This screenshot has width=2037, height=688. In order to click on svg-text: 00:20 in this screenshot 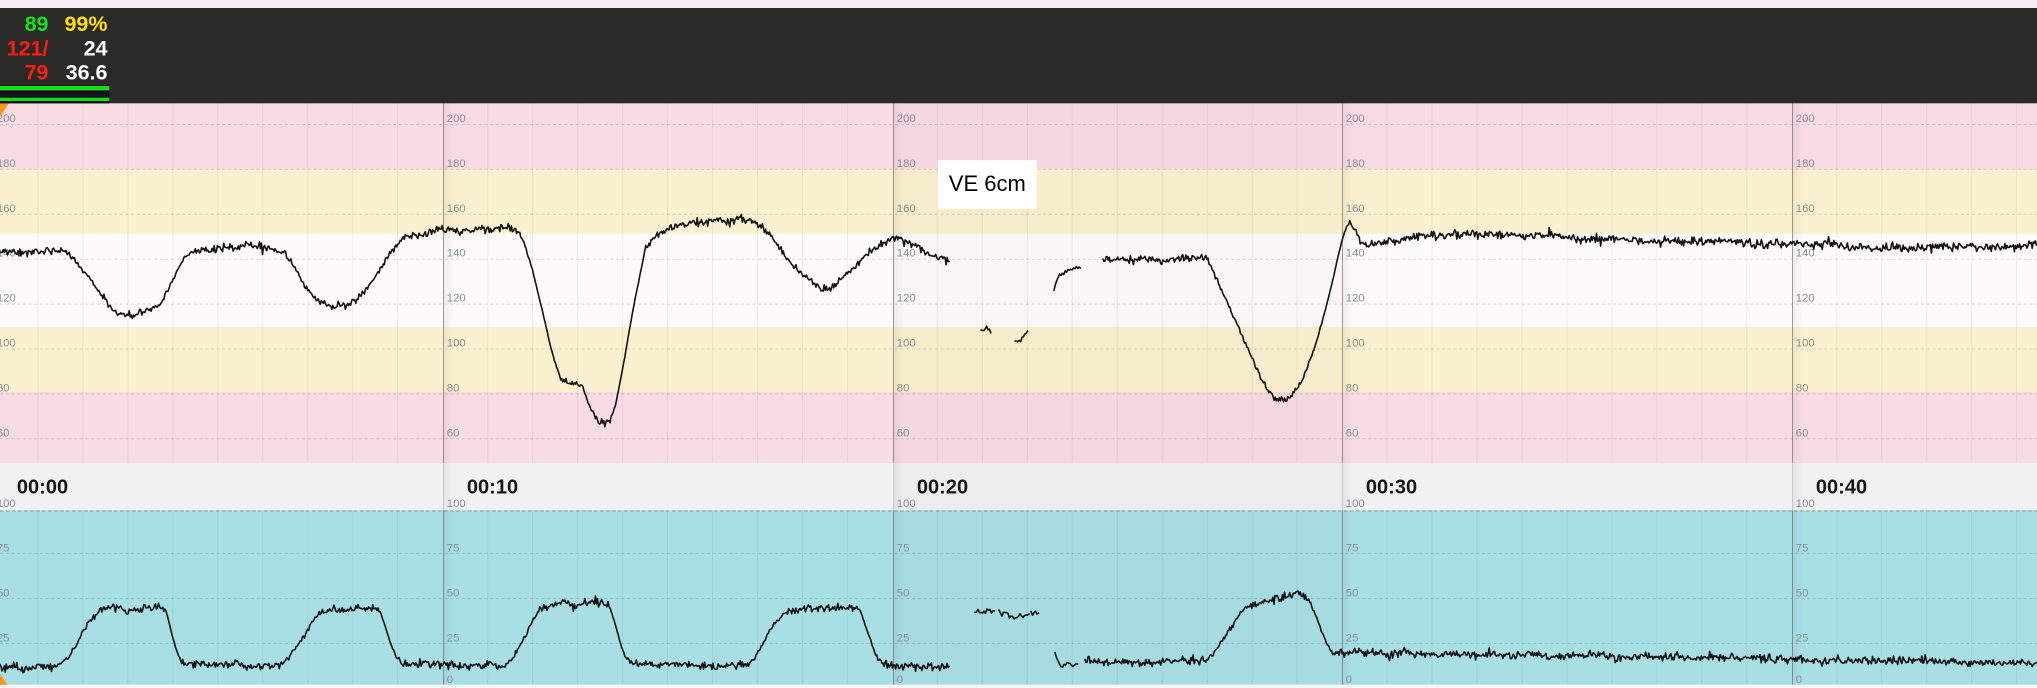, I will do `click(942, 488)`.